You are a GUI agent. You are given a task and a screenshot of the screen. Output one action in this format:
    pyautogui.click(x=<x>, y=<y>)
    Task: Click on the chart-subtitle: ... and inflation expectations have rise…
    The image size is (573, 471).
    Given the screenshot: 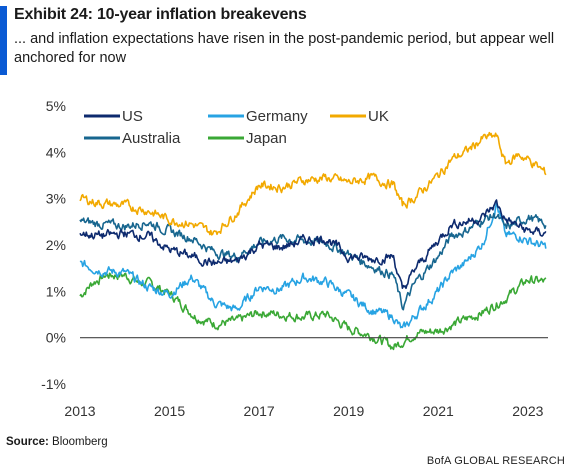 What is the action you would take?
    pyautogui.click(x=284, y=48)
    